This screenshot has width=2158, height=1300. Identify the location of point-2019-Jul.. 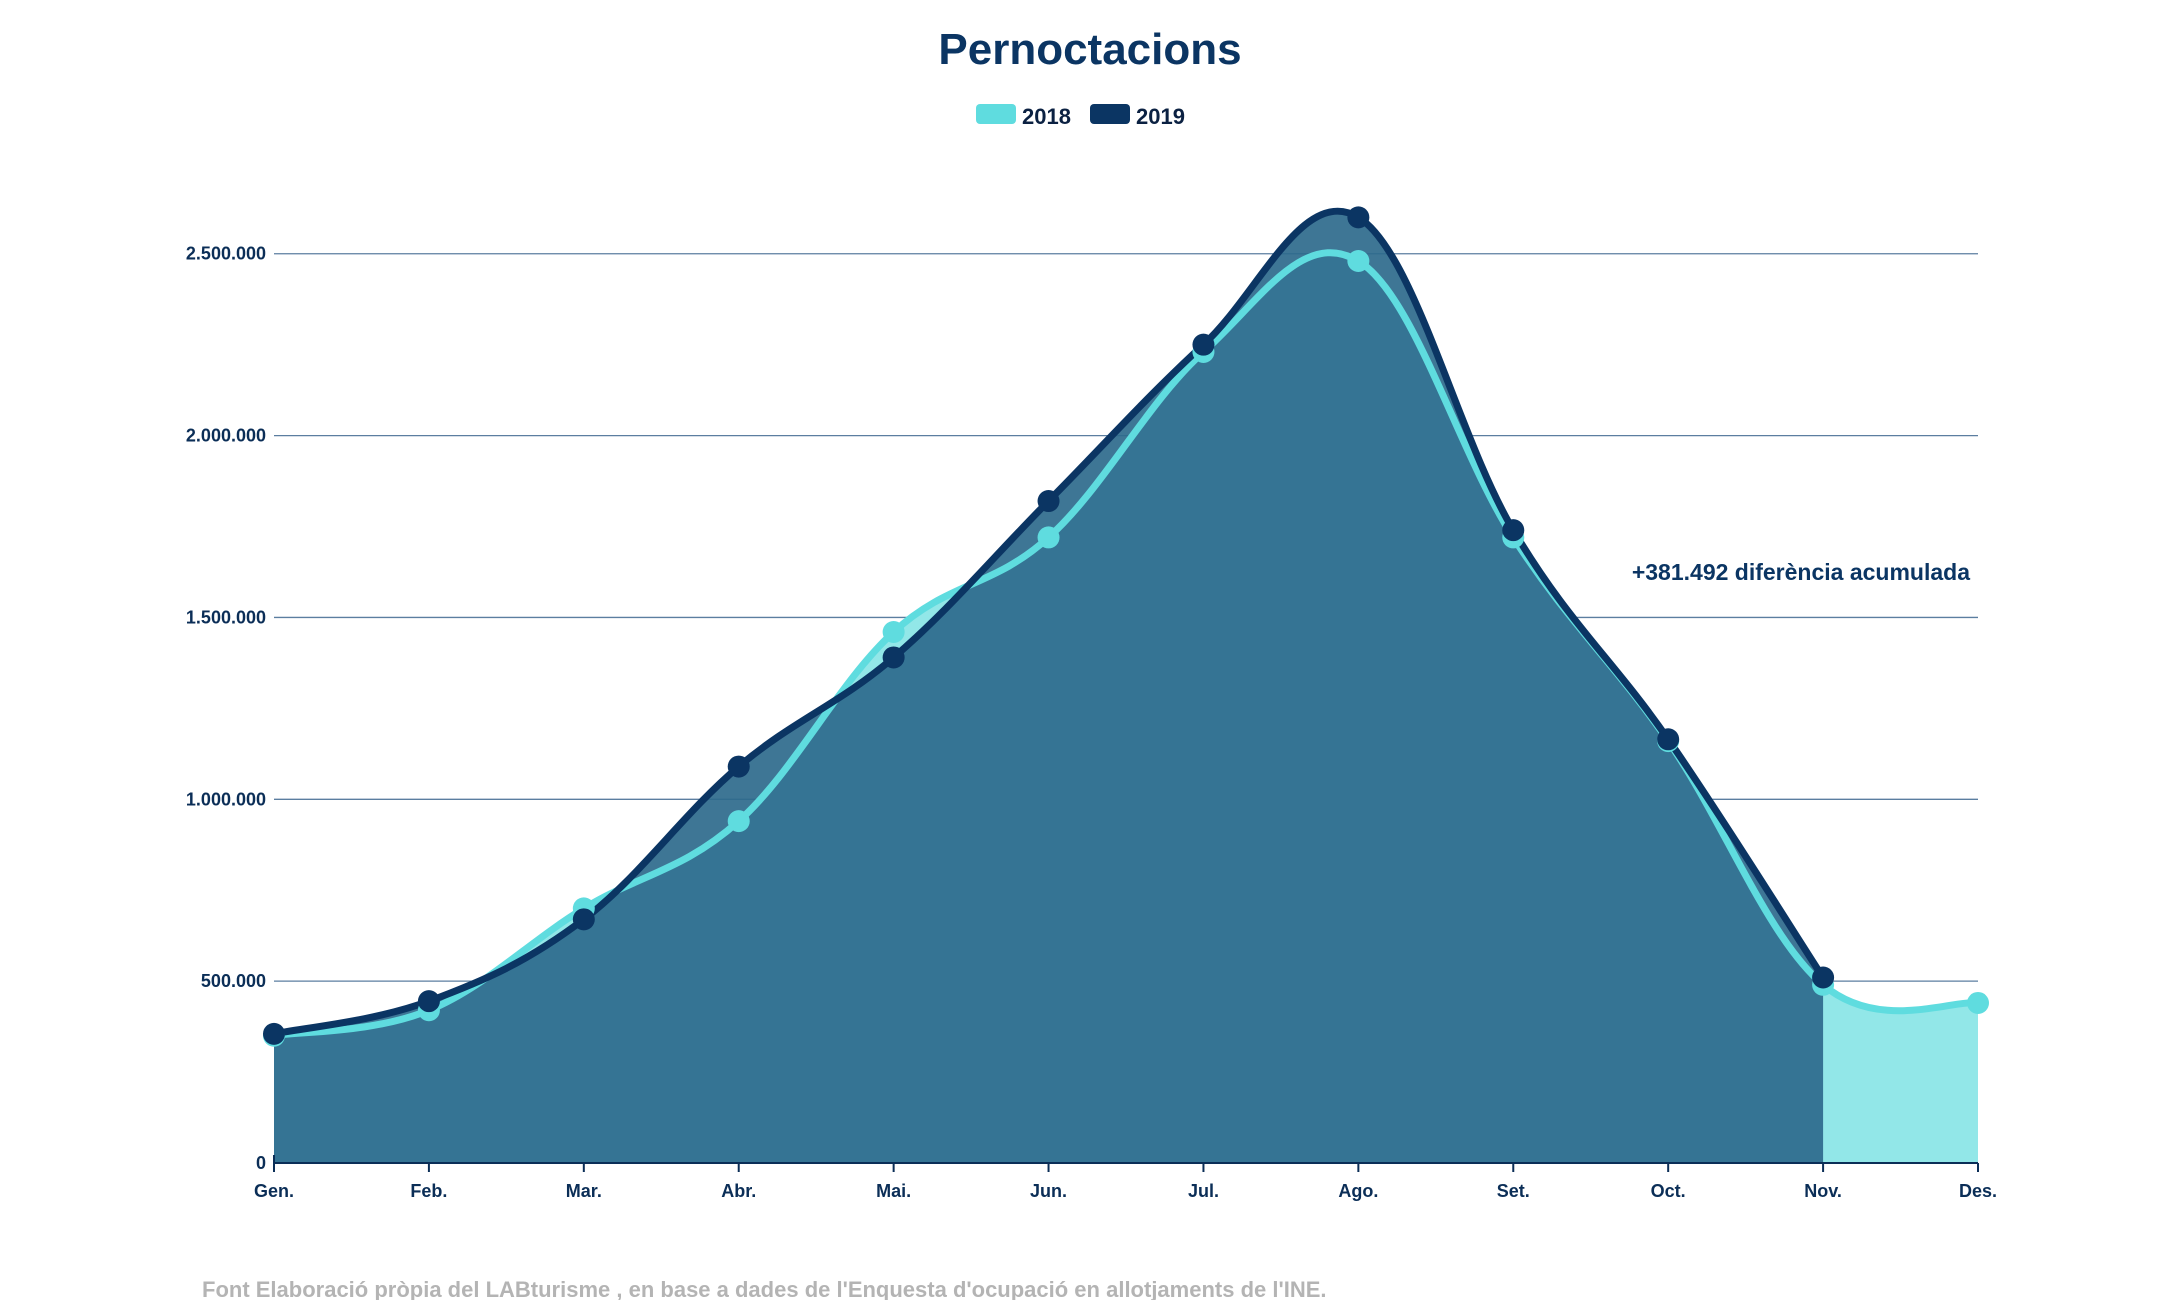
(1203, 344).